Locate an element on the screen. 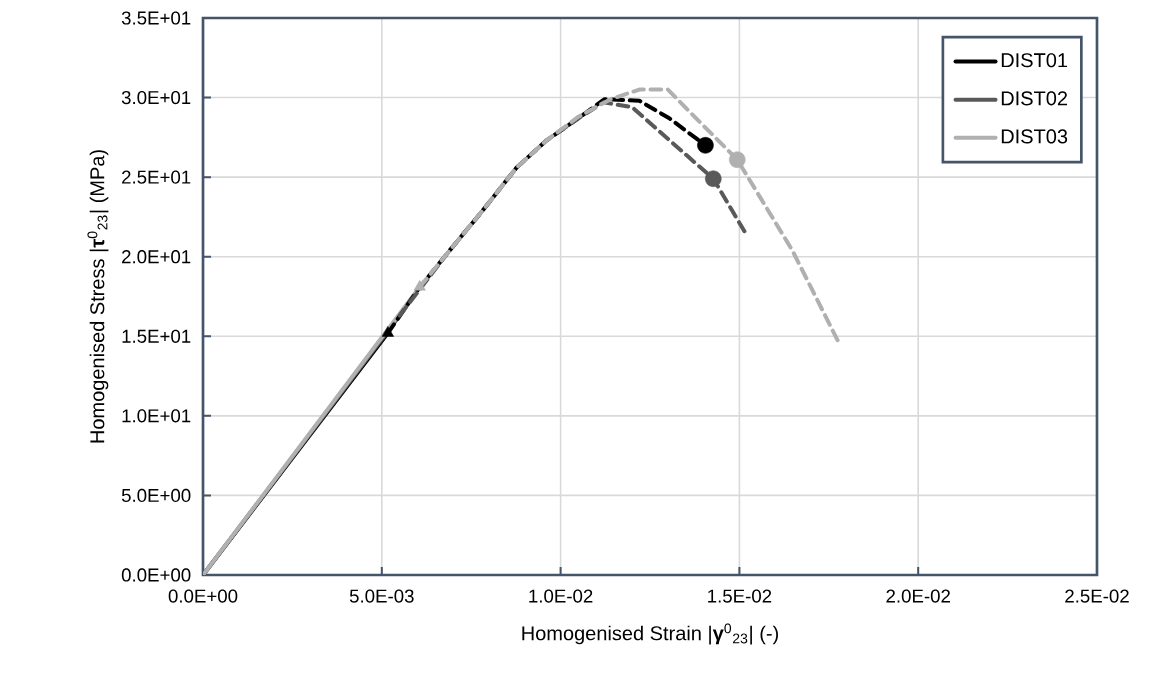 The height and width of the screenshot is (699, 1153). legend-label: DIST01 is located at coordinates (1034, 60).